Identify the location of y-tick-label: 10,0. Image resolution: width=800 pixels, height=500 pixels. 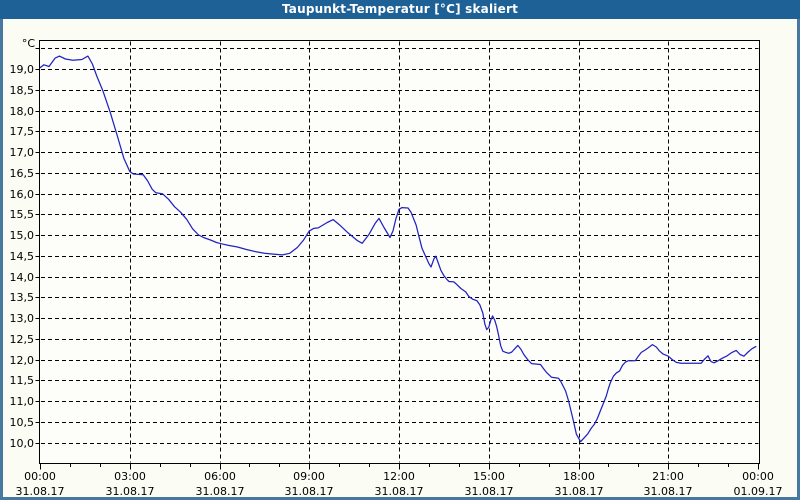
(22, 443).